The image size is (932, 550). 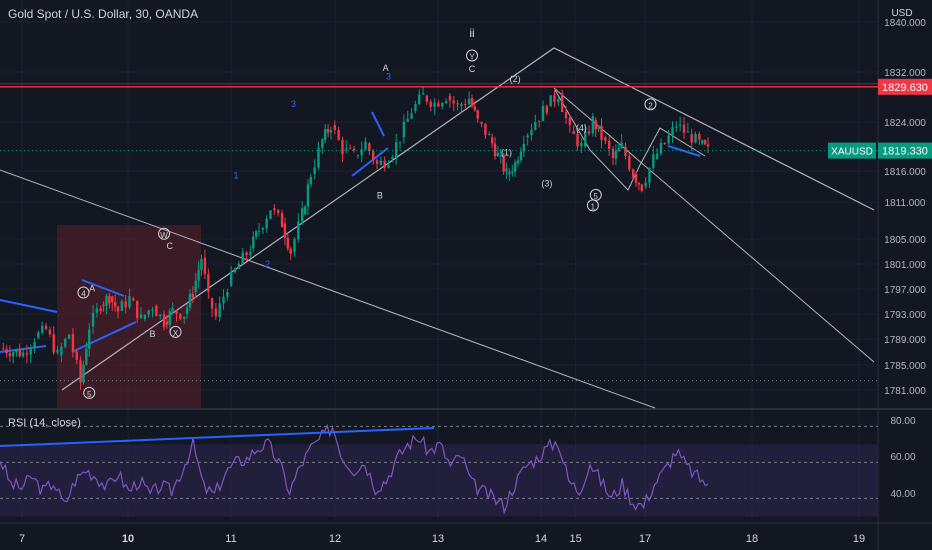 I want to click on rsi-tick-80: 80.00, so click(x=902, y=421).